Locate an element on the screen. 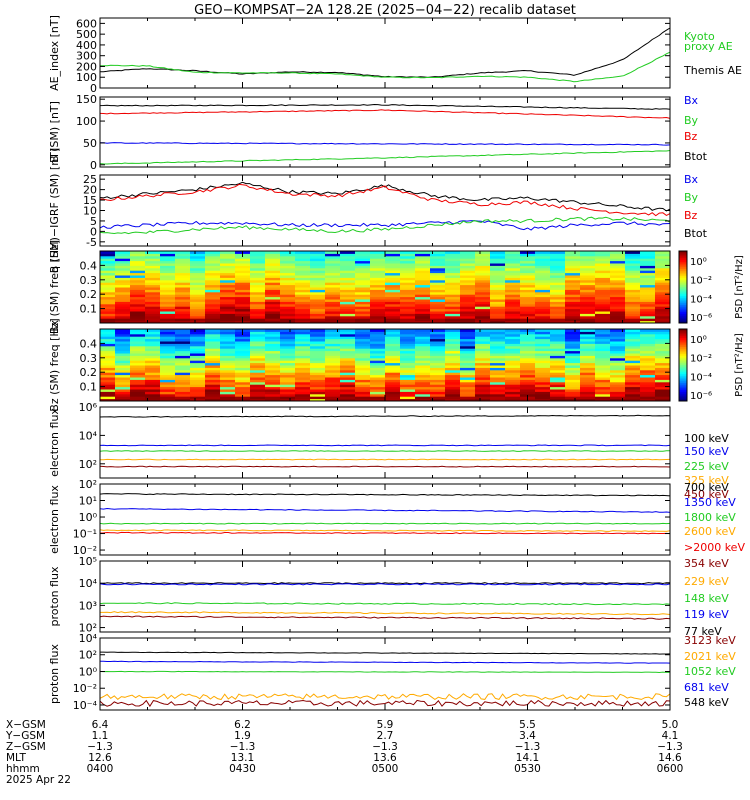 This screenshot has width=750, height=800. y-axis-label: electron flux is located at coordinates (54, 519).